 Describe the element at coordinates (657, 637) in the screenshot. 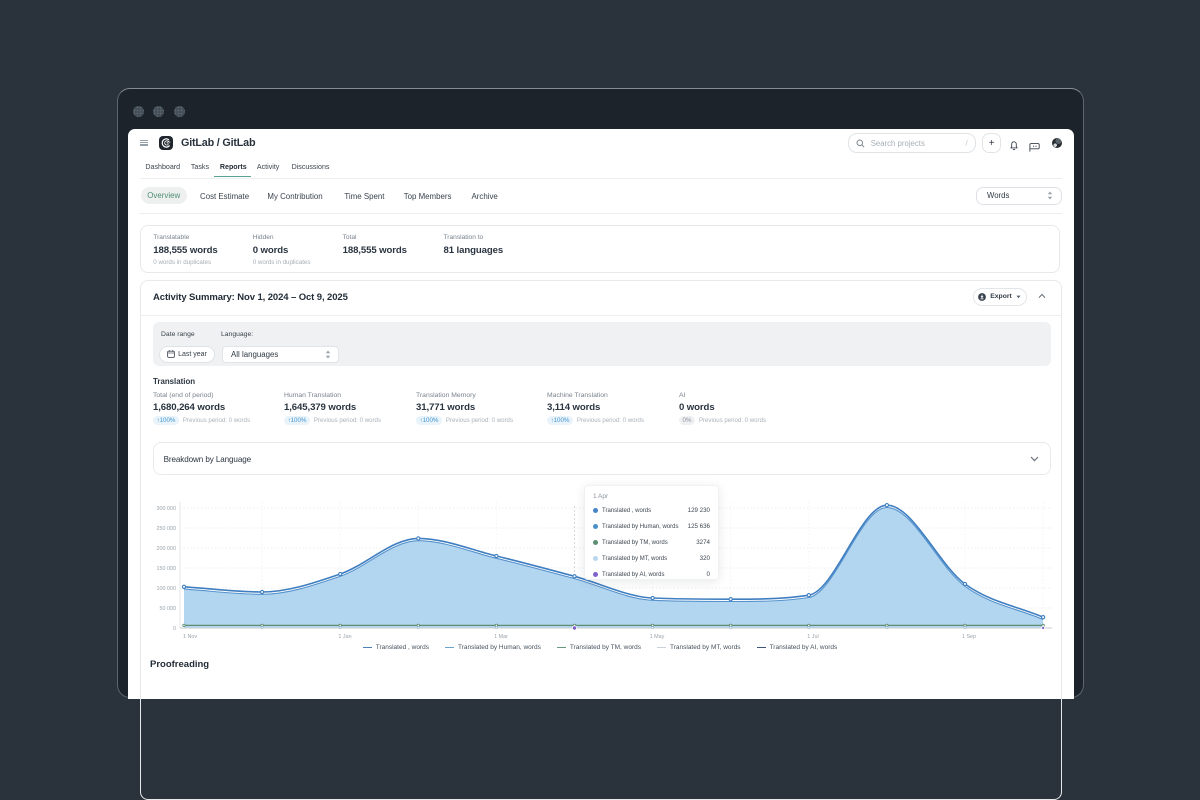

I see `svg-text: 1 May` at that location.